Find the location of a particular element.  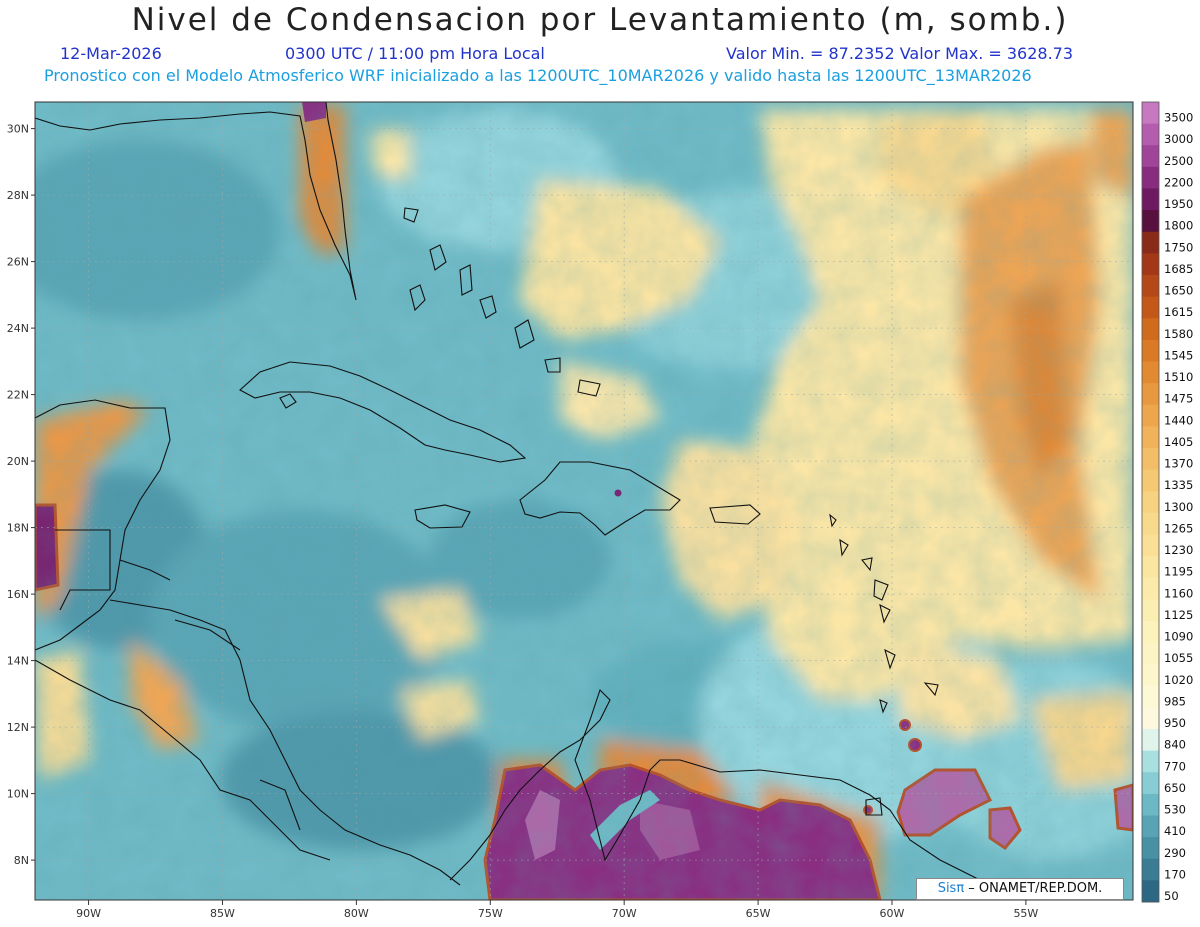

lat-label: 14N is located at coordinates (18, 661).